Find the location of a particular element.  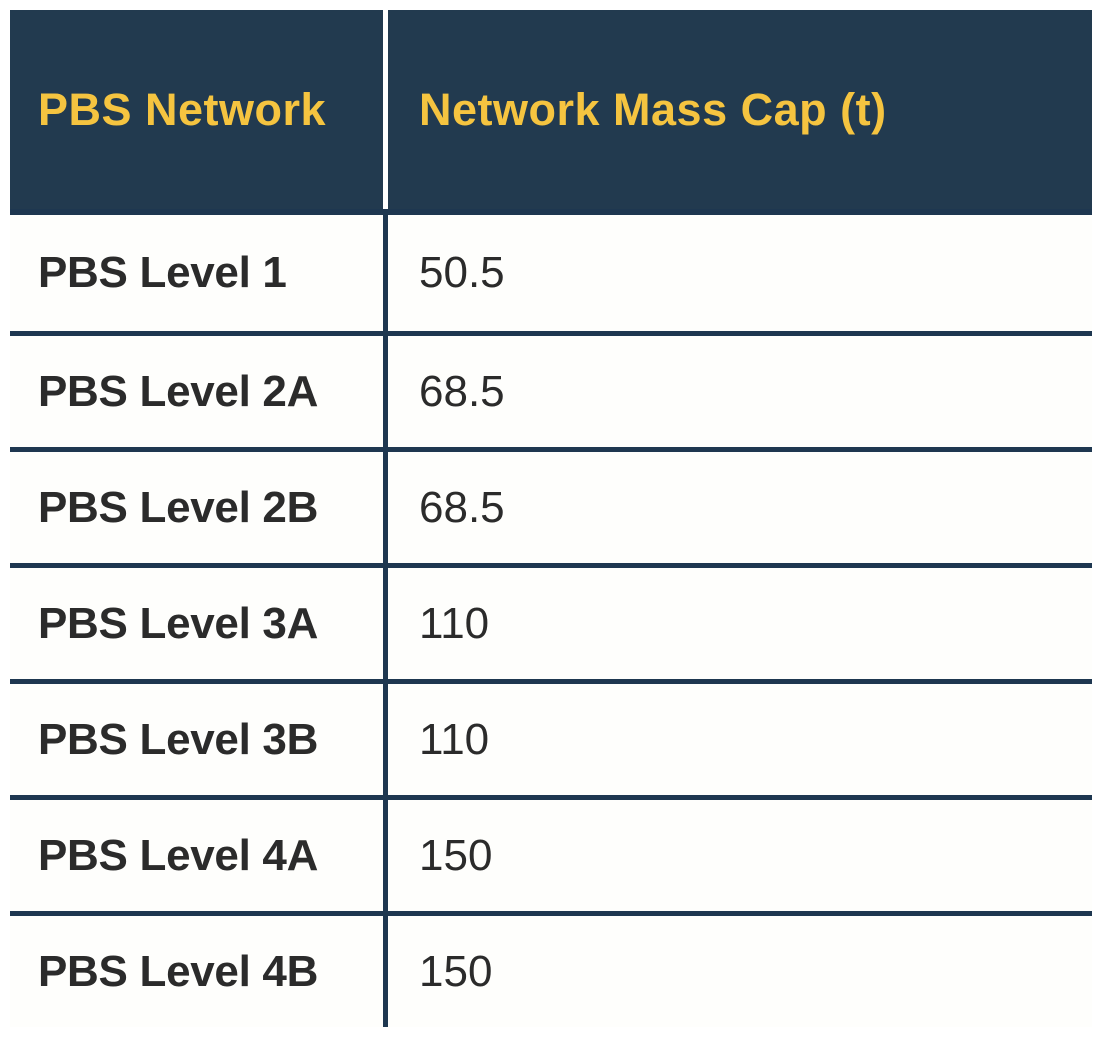

column-header-pbs-network: PBS Network is located at coordinates (199, 109).